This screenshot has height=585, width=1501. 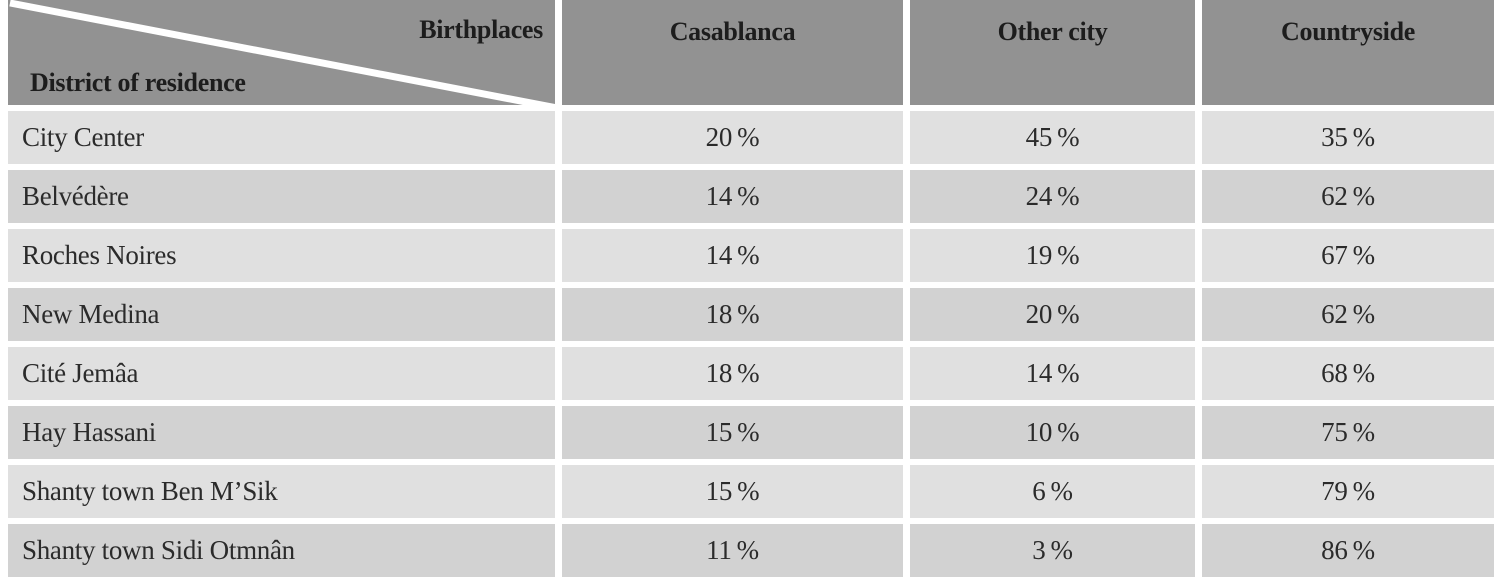 I want to click on value-cell-other-city: 14 %, so click(x=1052, y=373).